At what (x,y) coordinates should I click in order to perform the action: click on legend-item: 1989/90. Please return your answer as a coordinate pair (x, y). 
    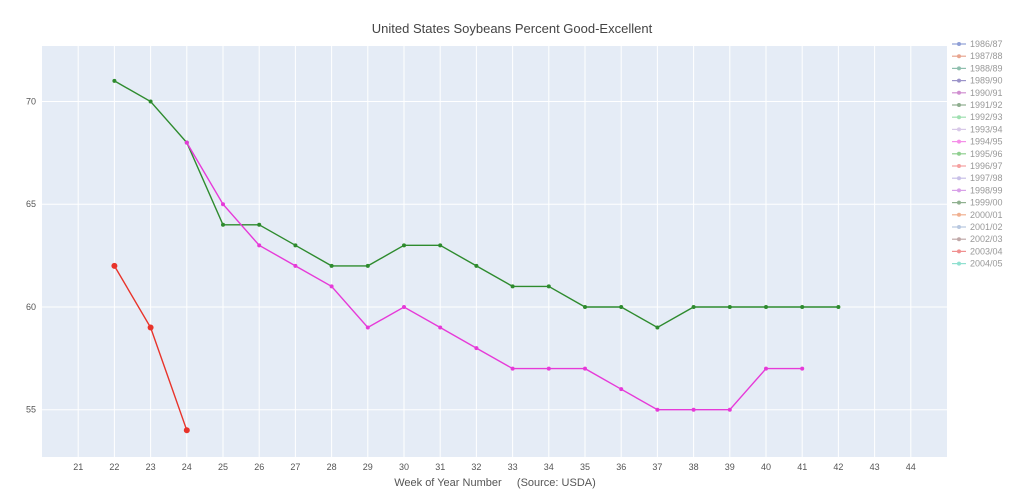
    Looking at the image, I should click on (977, 81).